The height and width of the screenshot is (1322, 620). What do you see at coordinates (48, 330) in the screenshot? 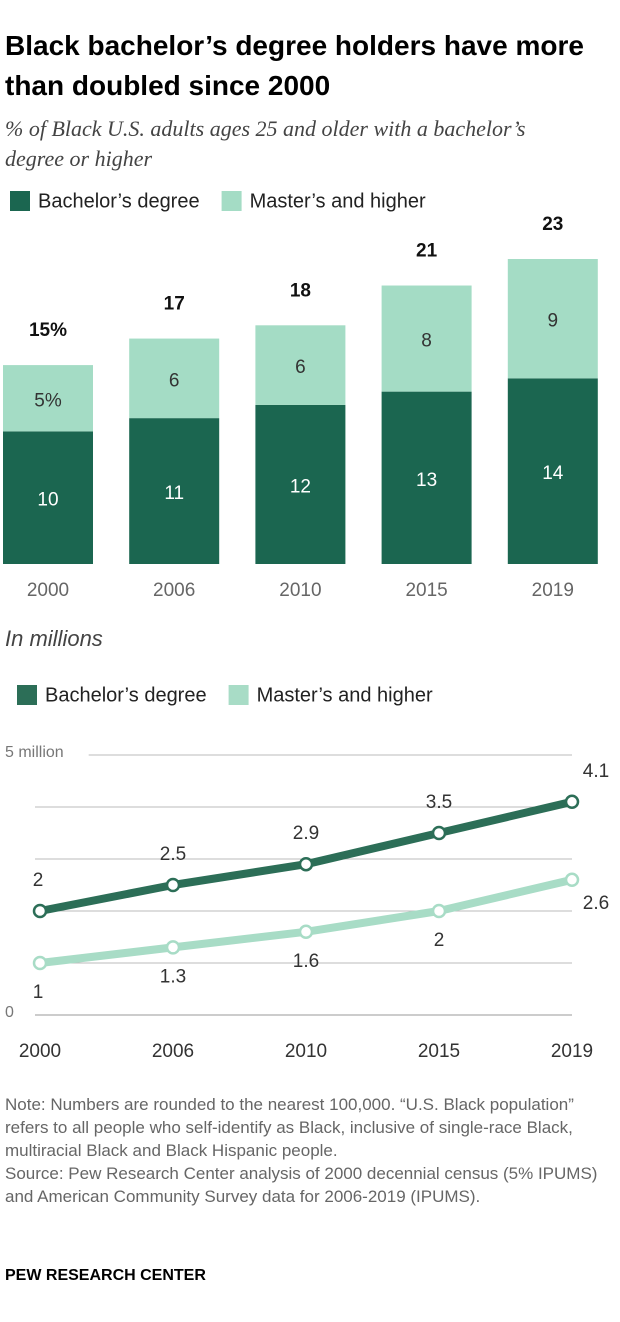
I see `total-label: 15%` at bounding box center [48, 330].